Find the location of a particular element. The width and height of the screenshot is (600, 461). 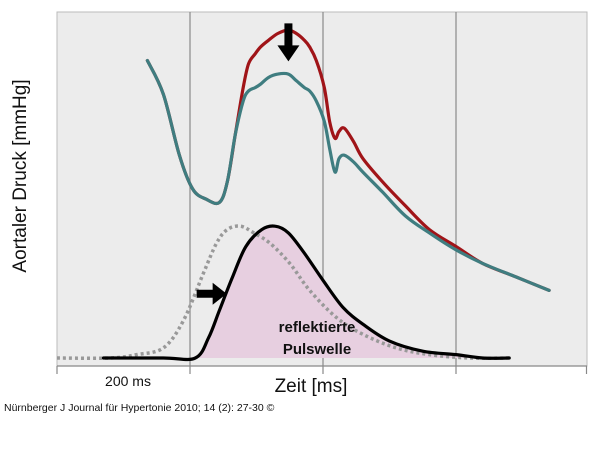

y-axis-label: Aortaler Druck [mmHg] is located at coordinates (20, 175).